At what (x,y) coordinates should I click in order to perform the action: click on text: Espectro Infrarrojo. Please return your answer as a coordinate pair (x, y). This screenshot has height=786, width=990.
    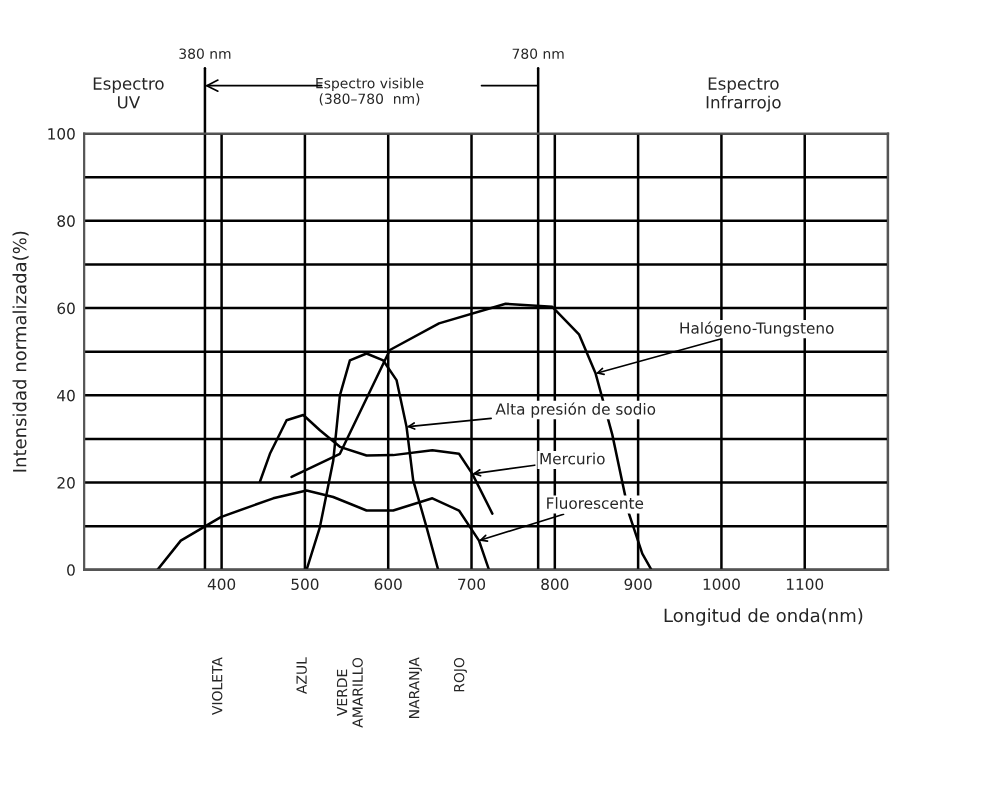
    Looking at the image, I should click on (743, 94).